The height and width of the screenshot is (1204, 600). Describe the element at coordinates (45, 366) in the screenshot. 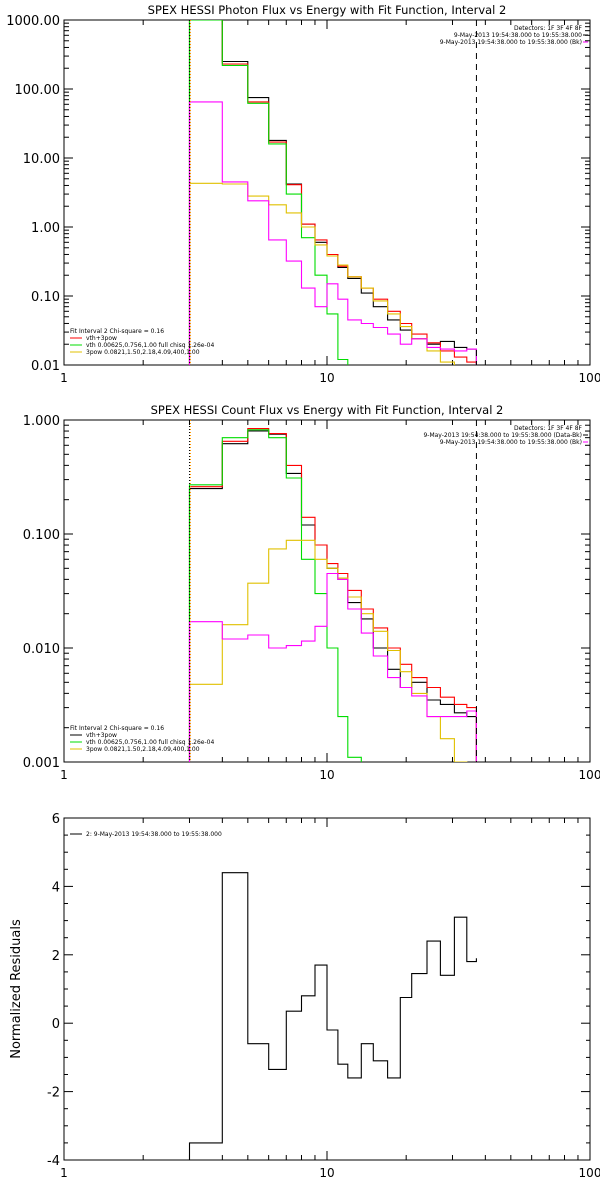

I see `y-tick-label: 0.01` at that location.